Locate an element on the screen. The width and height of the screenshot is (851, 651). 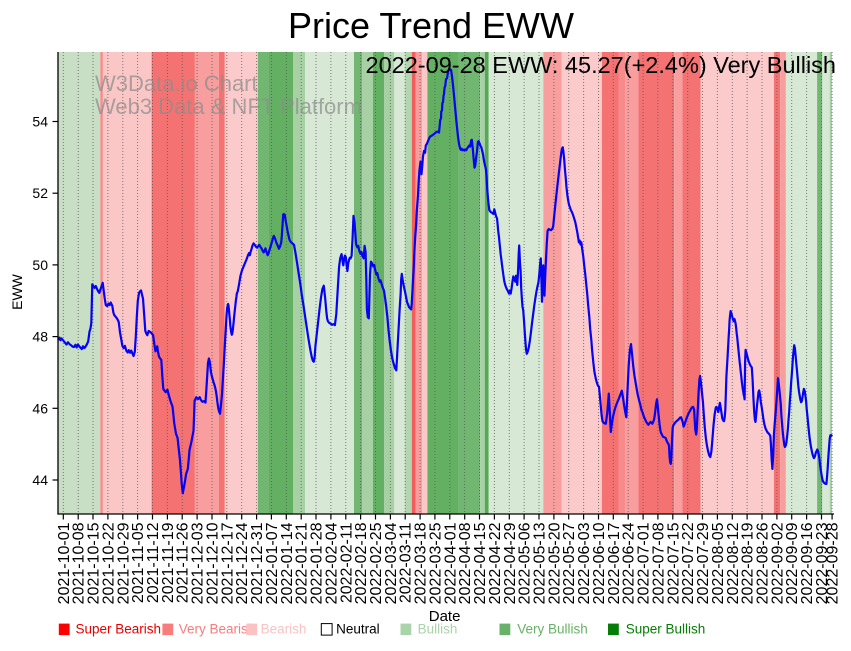
svg-text: 2022-05-27 is located at coordinates (569, 563).